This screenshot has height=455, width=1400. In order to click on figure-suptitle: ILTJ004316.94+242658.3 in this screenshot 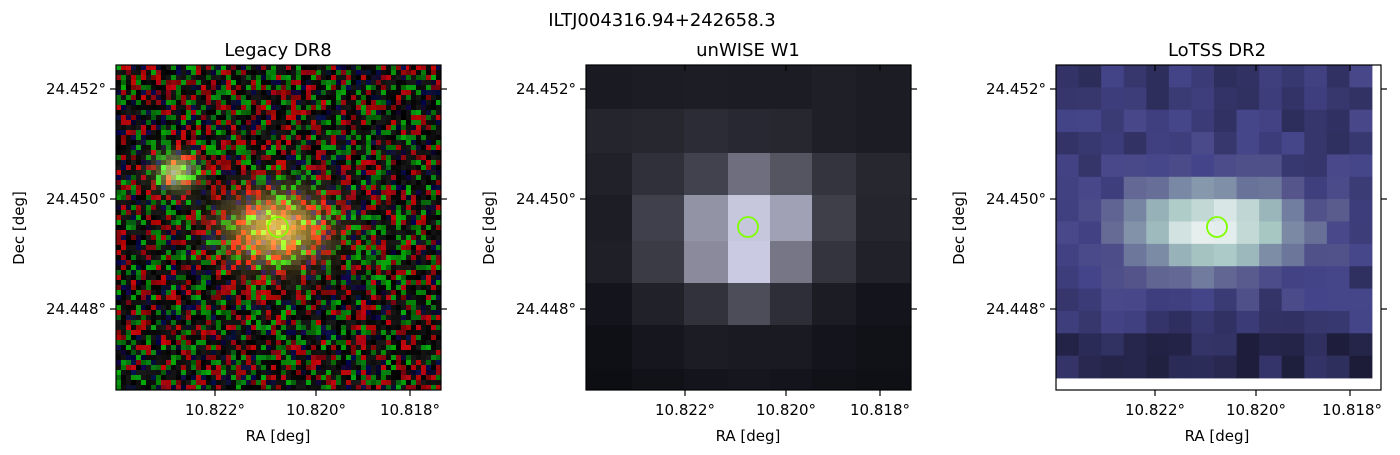, I will do `click(661, 20)`.